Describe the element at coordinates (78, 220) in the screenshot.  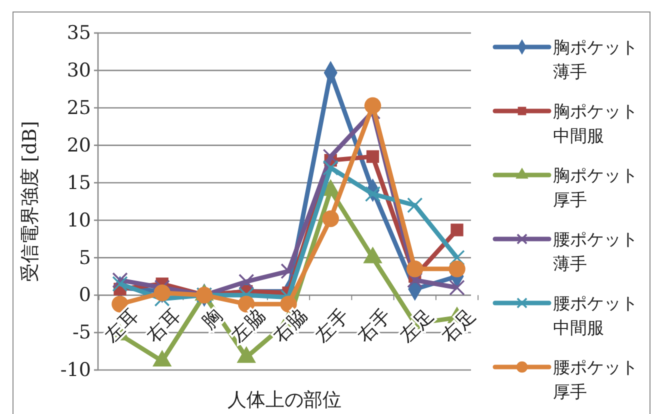
I see `y-tick-label: 10` at that location.